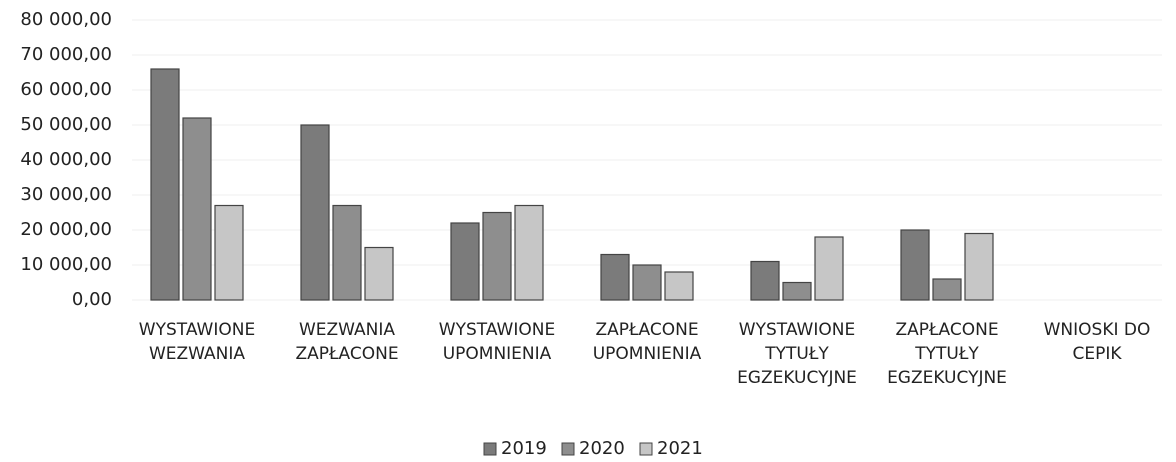 This screenshot has height=462, width=1176. I want to click on y-tick-label: 30 000,00, so click(66, 194).